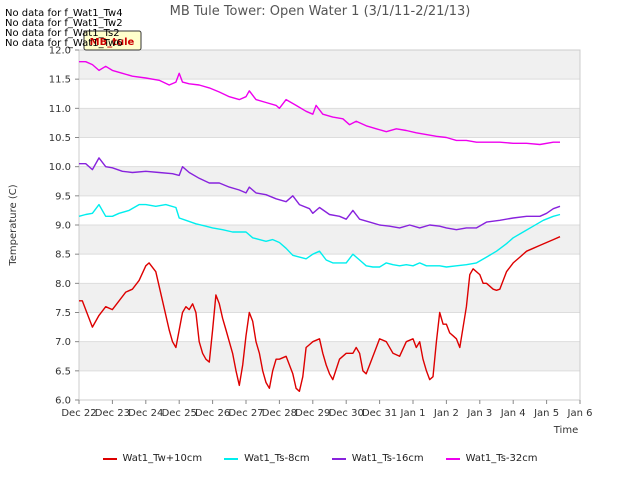 This screenshot has height=480, width=640. Describe the element at coordinates (446, 413) in the screenshot. I see `x-tick-label: Jan 2` at that location.